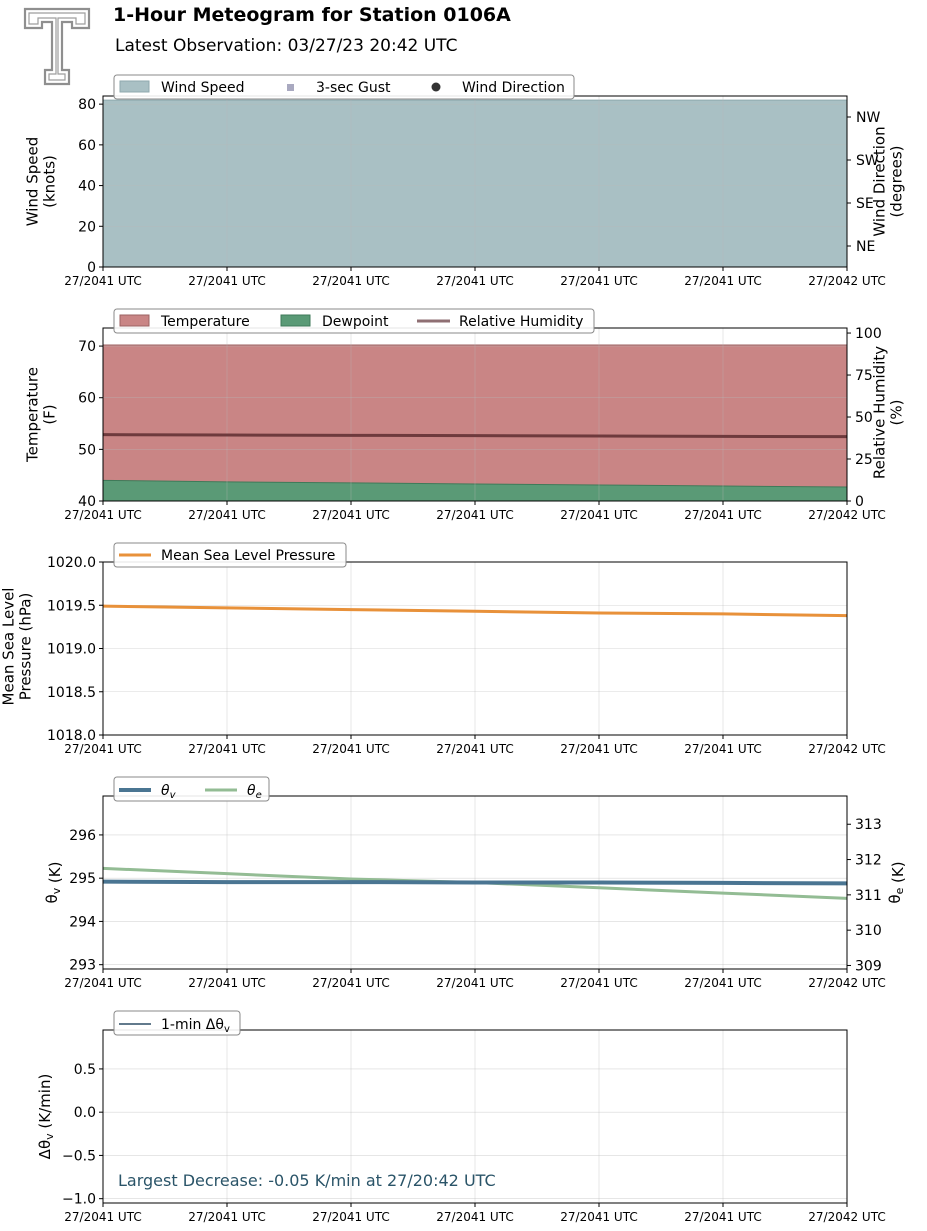 The width and height of the screenshot is (927, 1231). Describe the element at coordinates (290, 87) in the screenshot. I see `legend-swatch-gust` at that location.